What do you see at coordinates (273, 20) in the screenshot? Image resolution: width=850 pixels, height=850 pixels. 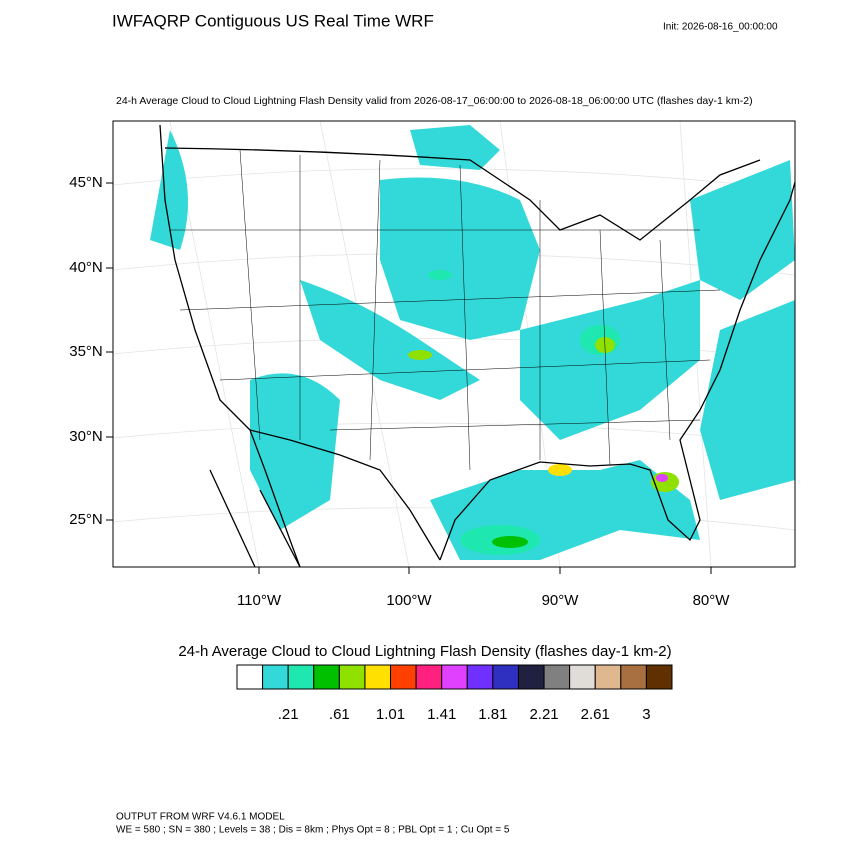 I see `title: IWFAQRP Contiguous US Real Time WRF` at bounding box center [273, 20].